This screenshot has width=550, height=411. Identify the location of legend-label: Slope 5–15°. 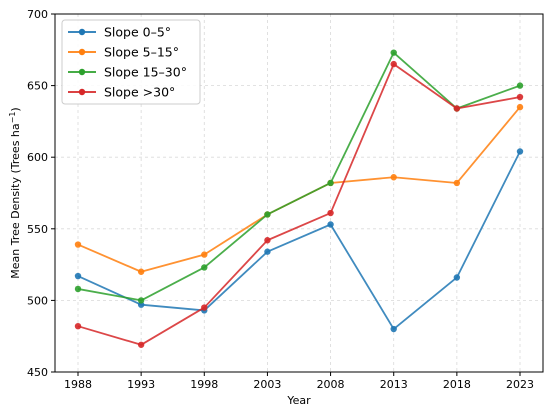
(141, 52).